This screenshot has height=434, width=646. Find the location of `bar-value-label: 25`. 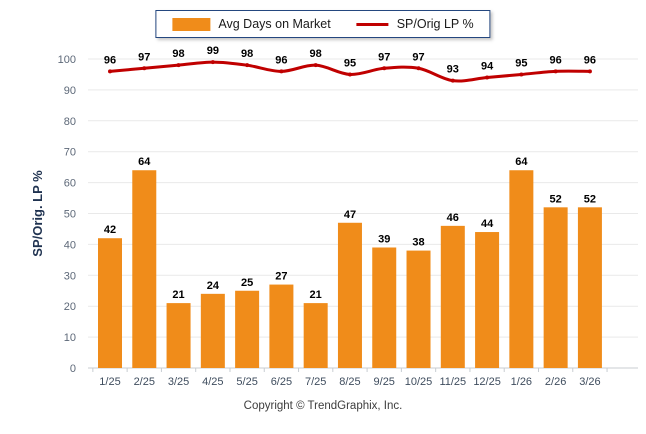

bar-value-label: 25 is located at coordinates (247, 283).